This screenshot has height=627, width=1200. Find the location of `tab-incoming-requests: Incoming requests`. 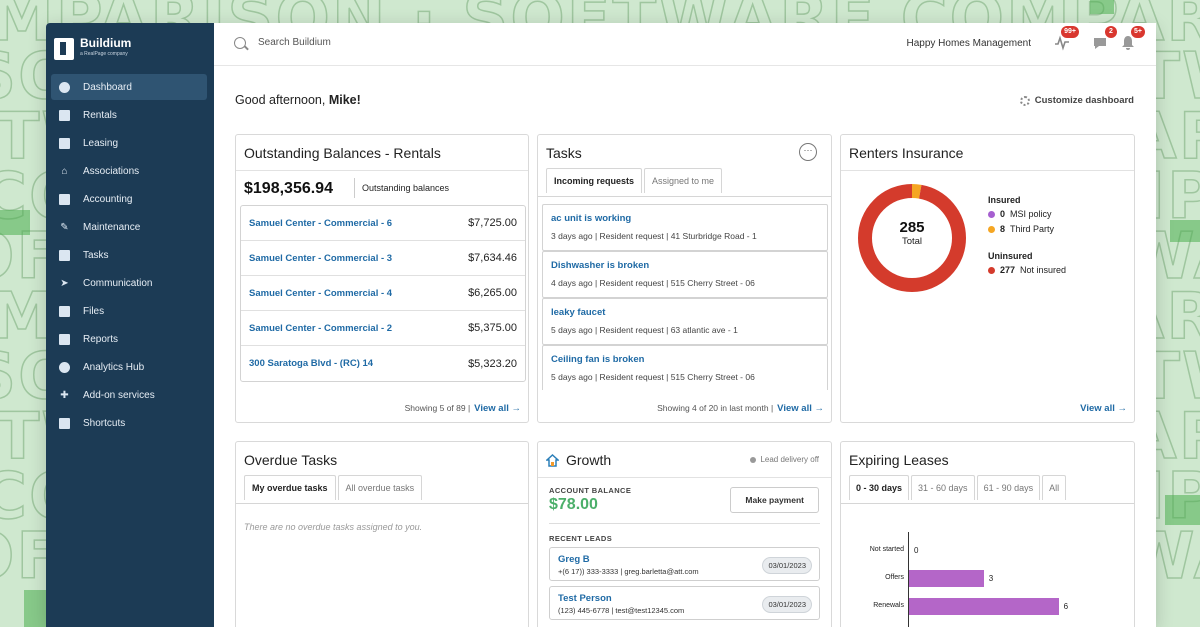

tab-incoming-requests: Incoming requests is located at coordinates (594, 180).